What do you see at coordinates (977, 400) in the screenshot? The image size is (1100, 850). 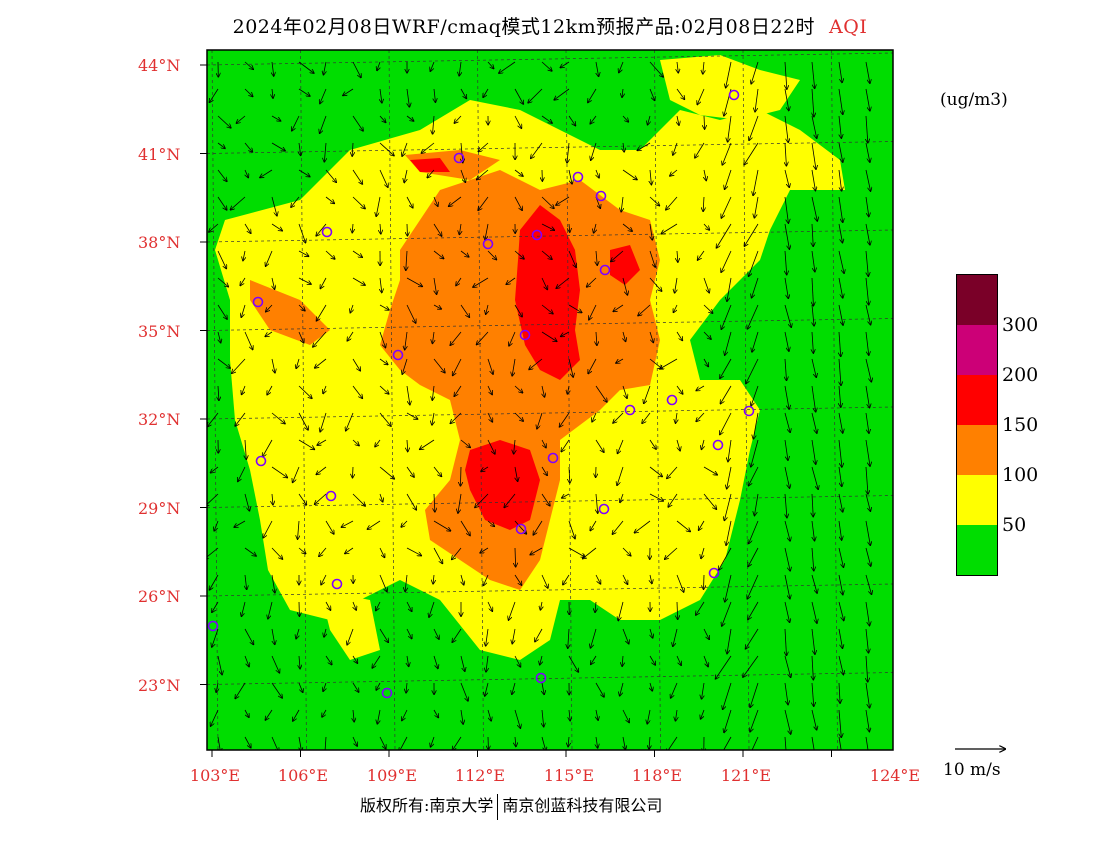 I see `legend-swatch-unhealthy` at bounding box center [977, 400].